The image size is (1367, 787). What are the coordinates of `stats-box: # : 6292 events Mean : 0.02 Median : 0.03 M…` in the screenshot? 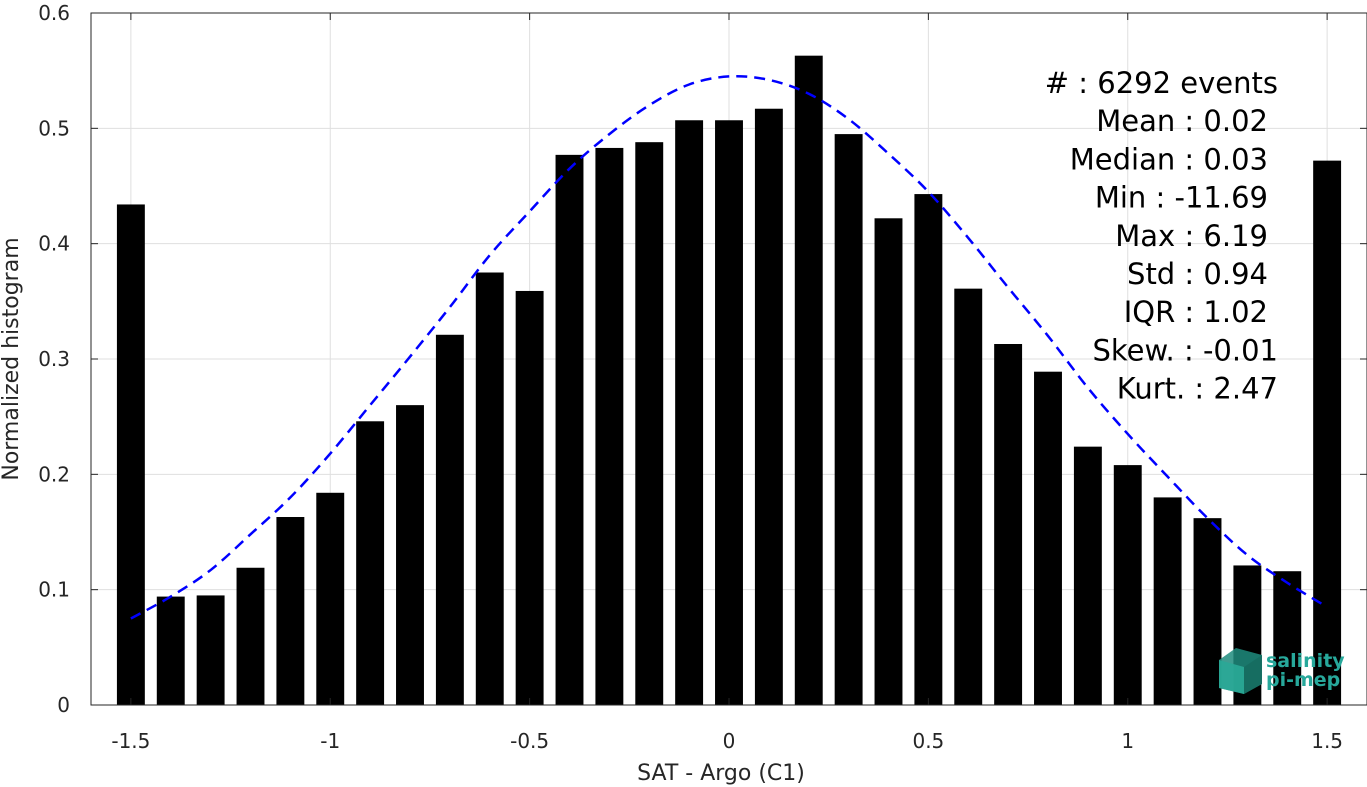 It's located at (1161, 236).